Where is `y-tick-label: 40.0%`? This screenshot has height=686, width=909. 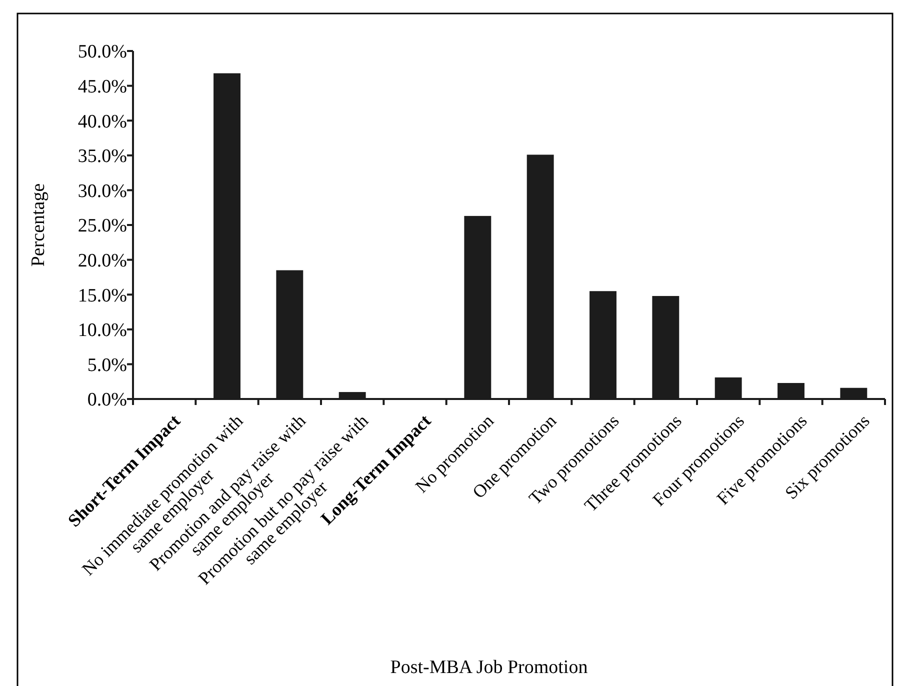 y-tick-label: 40.0% is located at coordinates (103, 121).